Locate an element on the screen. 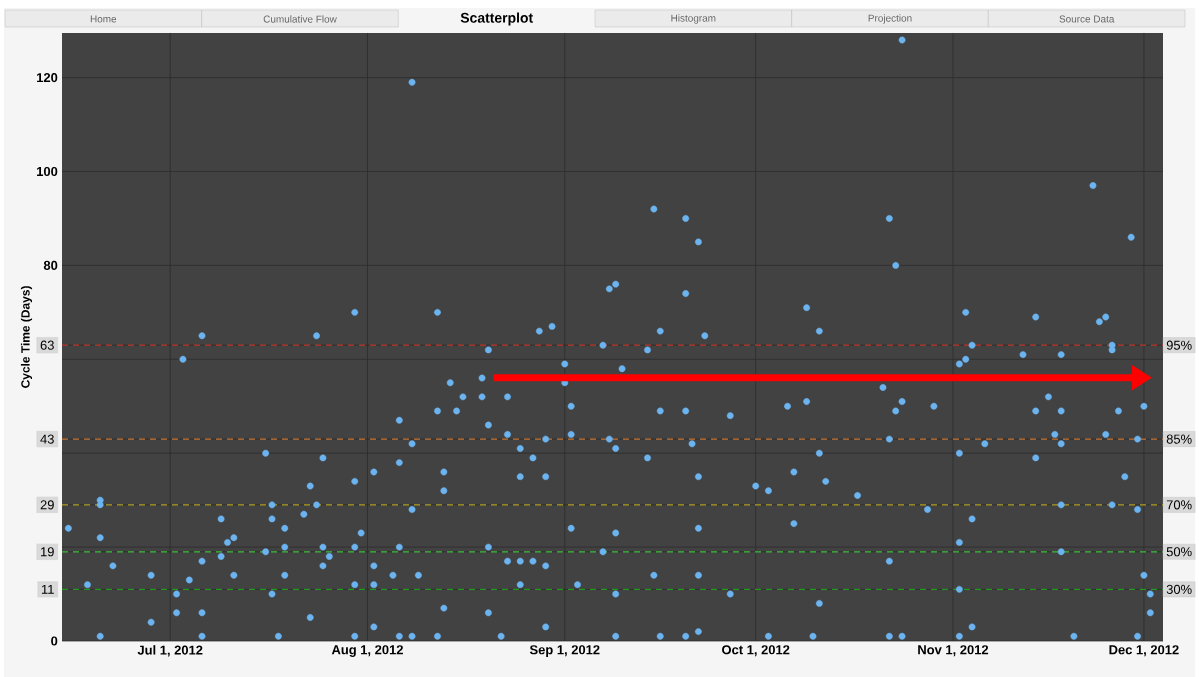  text: Projection is located at coordinates (890, 19).